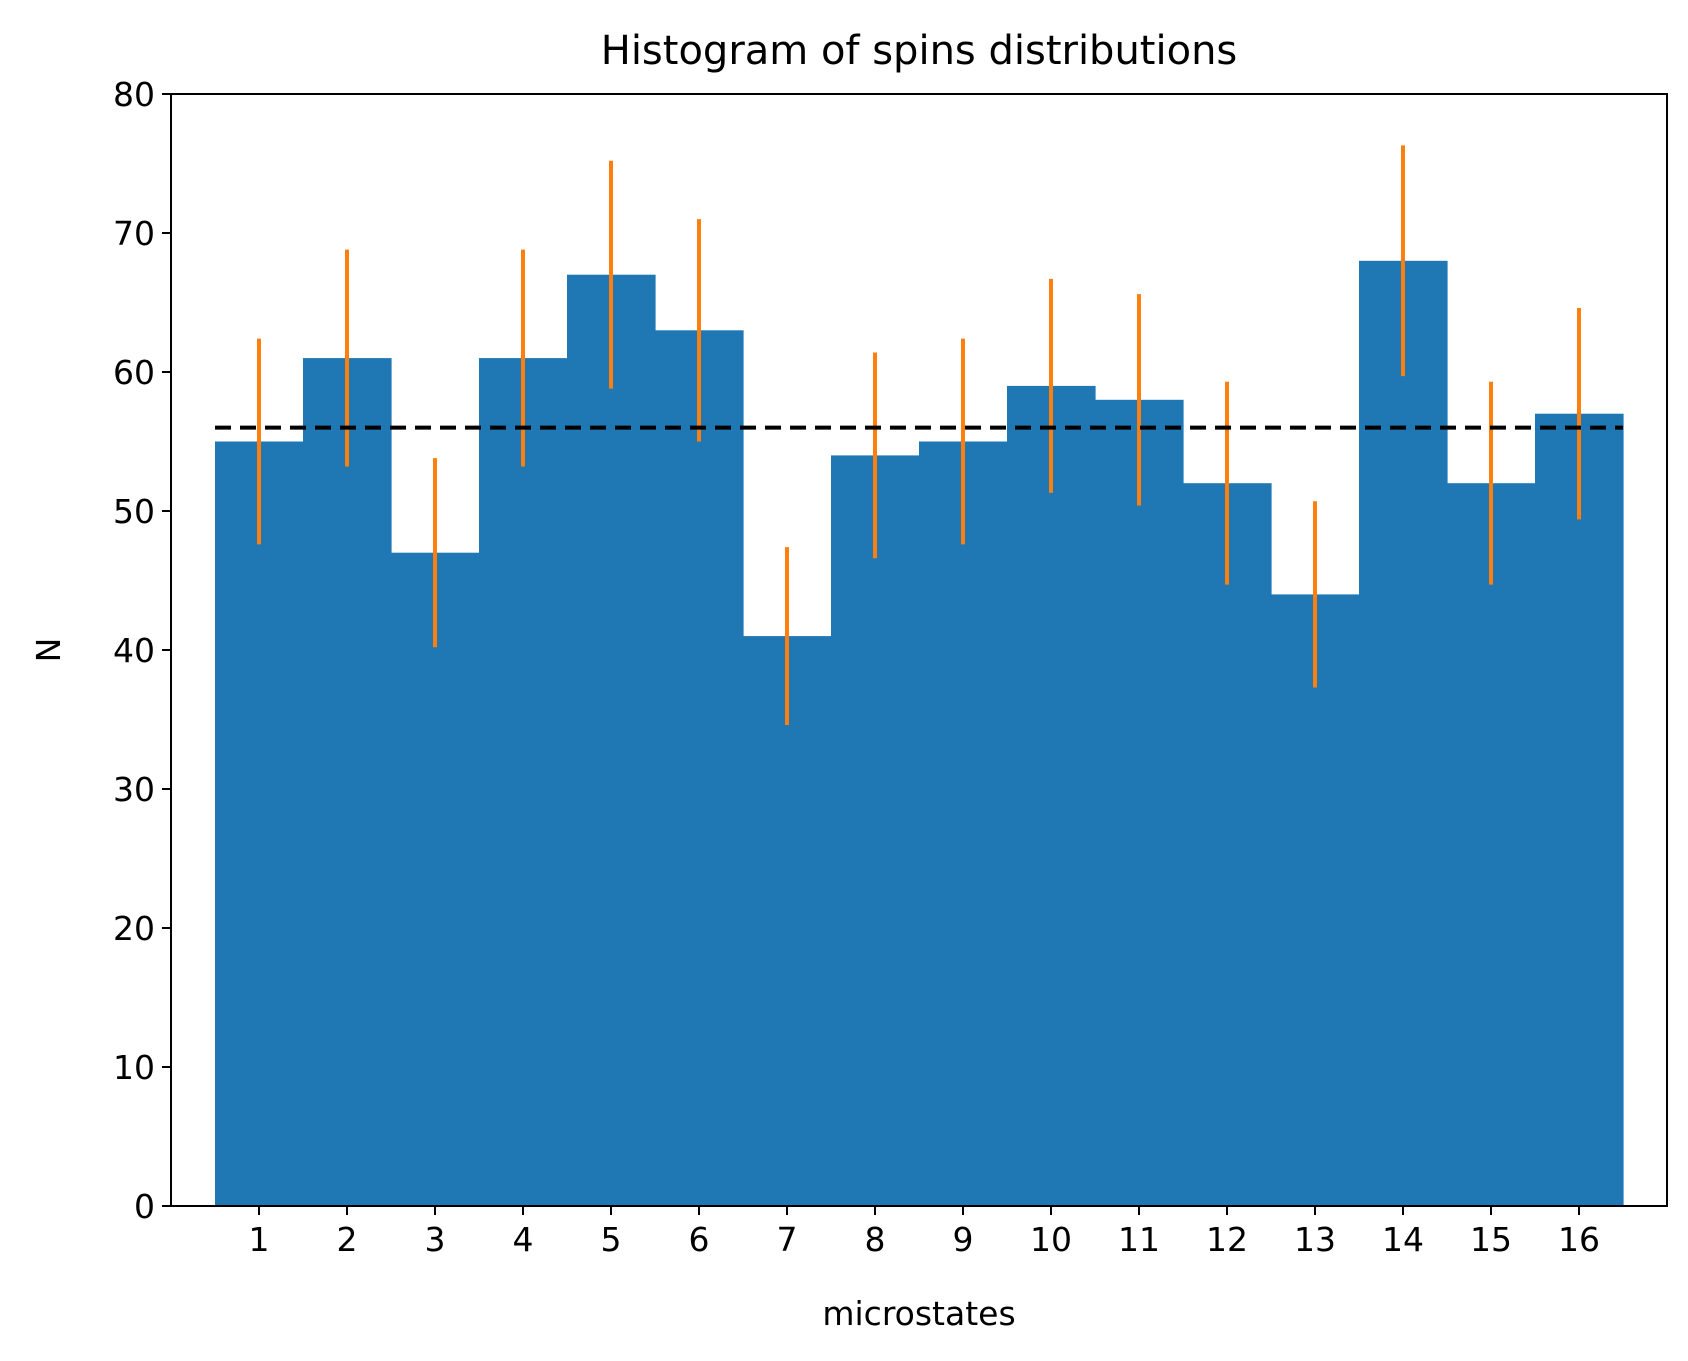  I want to click on x-axis-label: microstates, so click(918, 1313).